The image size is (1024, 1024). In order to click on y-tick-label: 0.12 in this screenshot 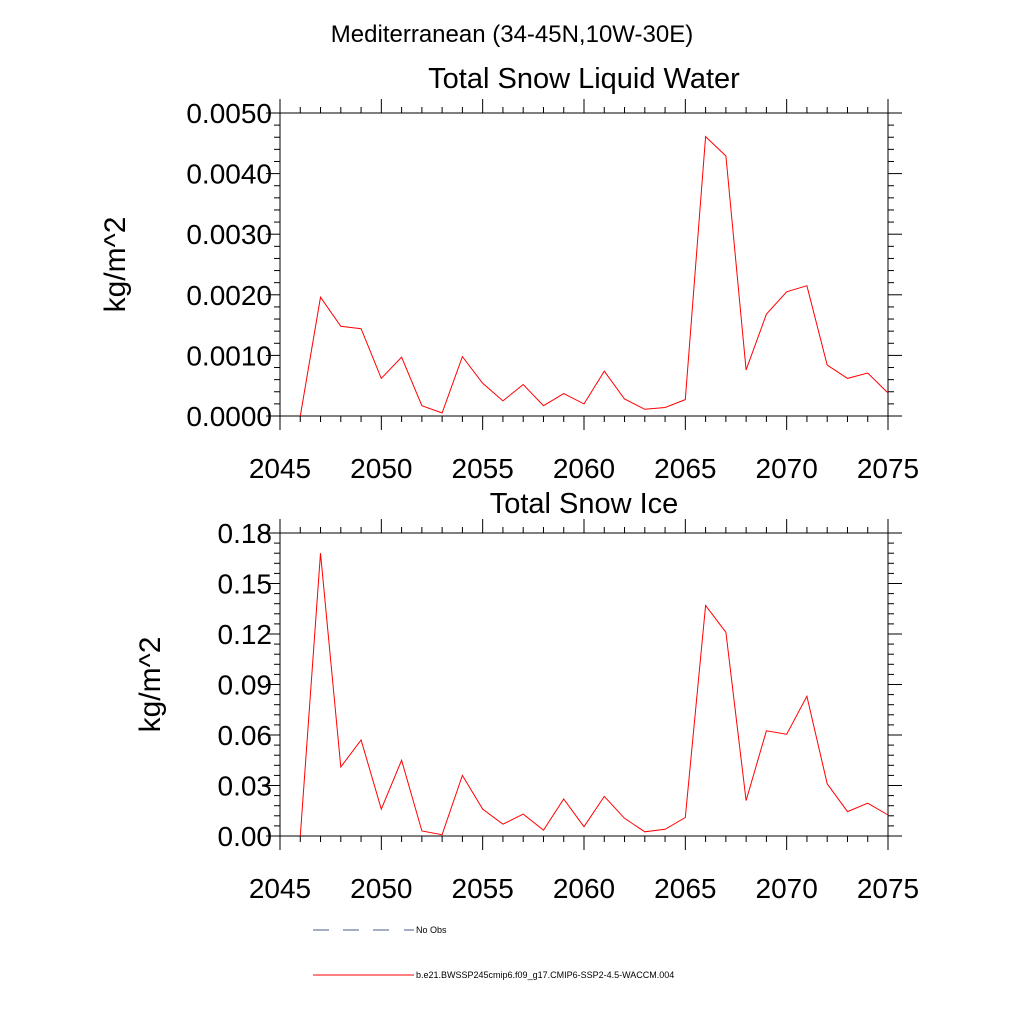, I will do `click(245, 634)`.